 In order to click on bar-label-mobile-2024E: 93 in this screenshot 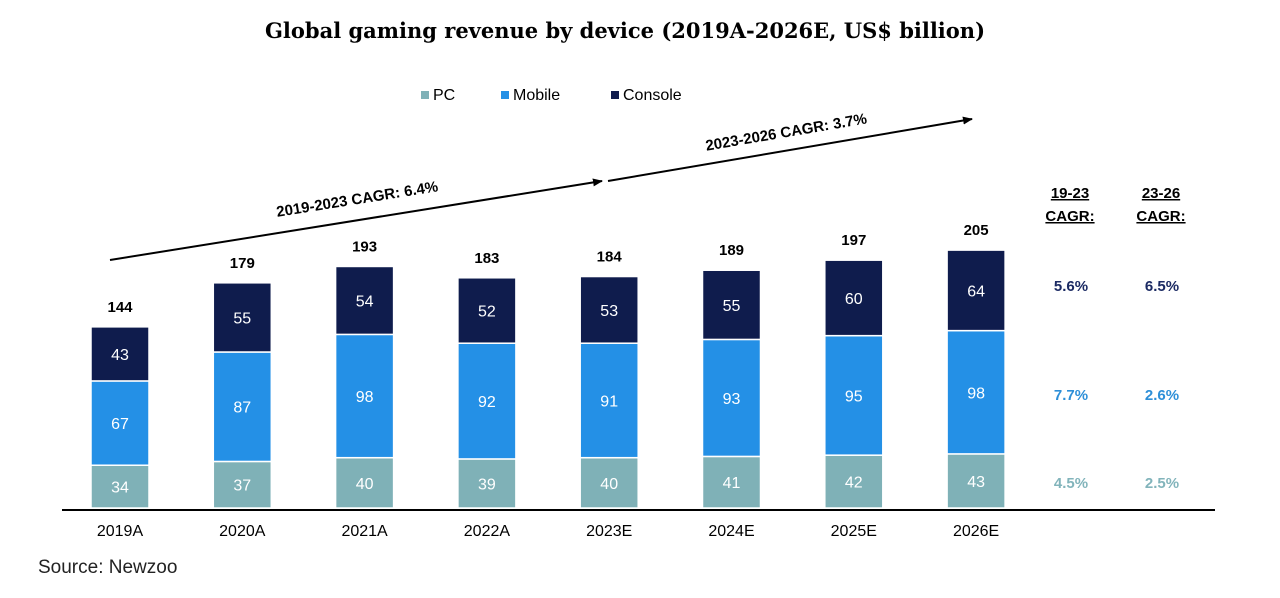, I will do `click(732, 399)`.